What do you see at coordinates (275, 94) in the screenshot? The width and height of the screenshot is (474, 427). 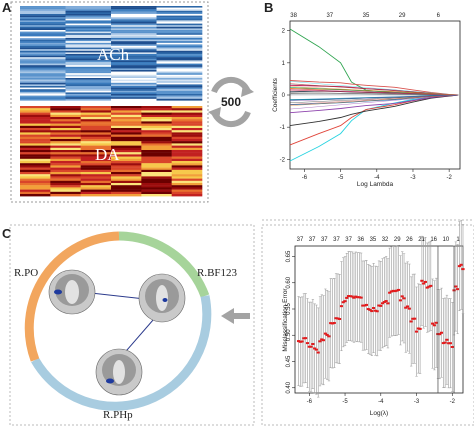 I see `lasso-ylabel: Coefficients` at bounding box center [275, 94].